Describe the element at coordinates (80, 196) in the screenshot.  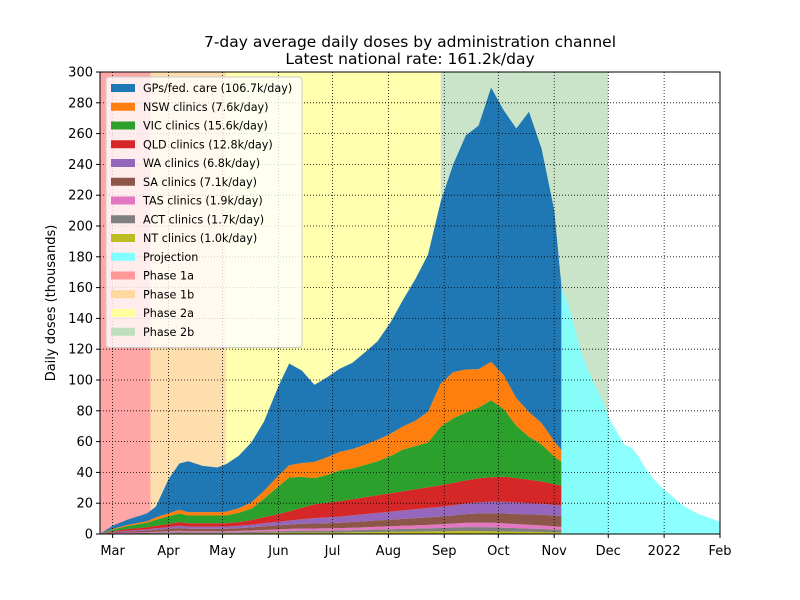
I see `y-tick-label: 220` at that location.